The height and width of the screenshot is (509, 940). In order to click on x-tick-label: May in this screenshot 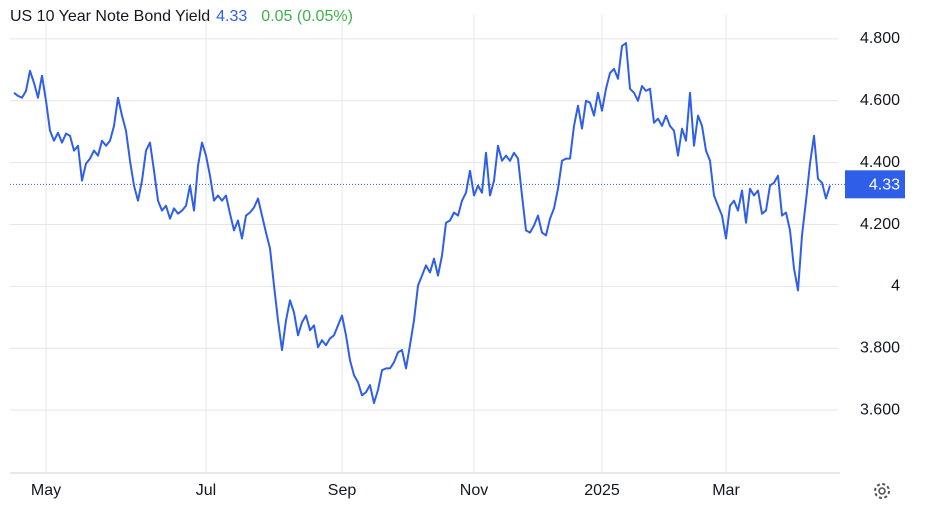, I will do `click(46, 490)`.